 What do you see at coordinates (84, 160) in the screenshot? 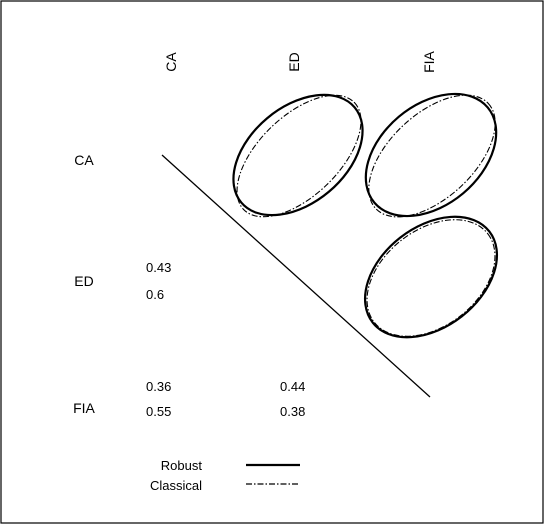
I see `row-header-ca: CA` at bounding box center [84, 160].